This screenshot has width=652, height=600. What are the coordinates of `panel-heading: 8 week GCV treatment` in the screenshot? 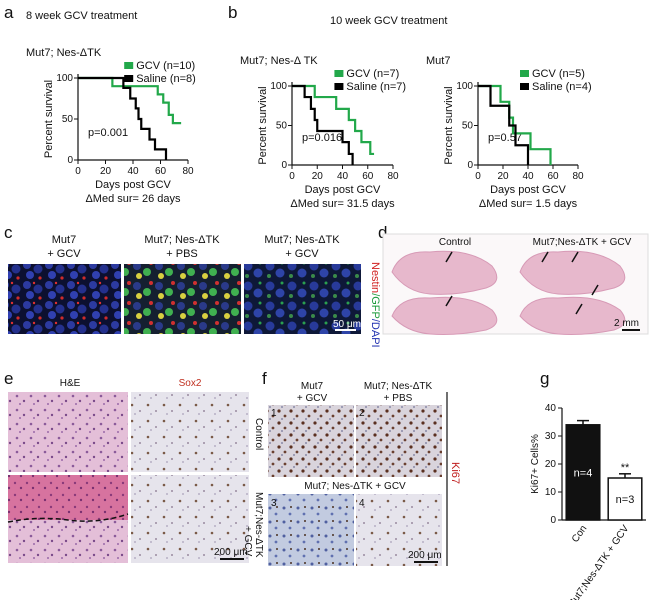 It's located at (81, 16).